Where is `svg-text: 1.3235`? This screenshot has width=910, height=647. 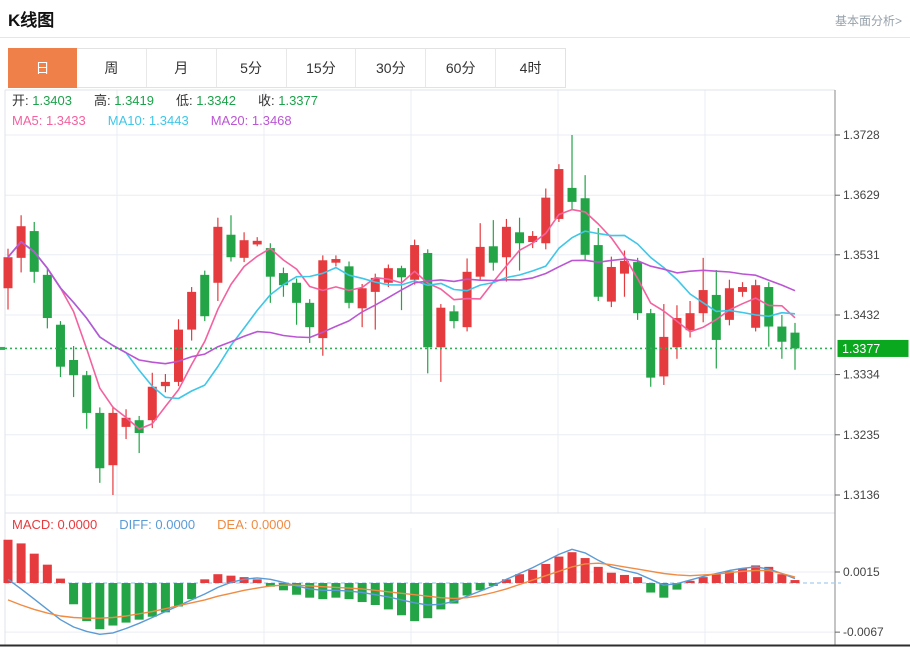
svg-text: 1.3235 is located at coordinates (861, 435).